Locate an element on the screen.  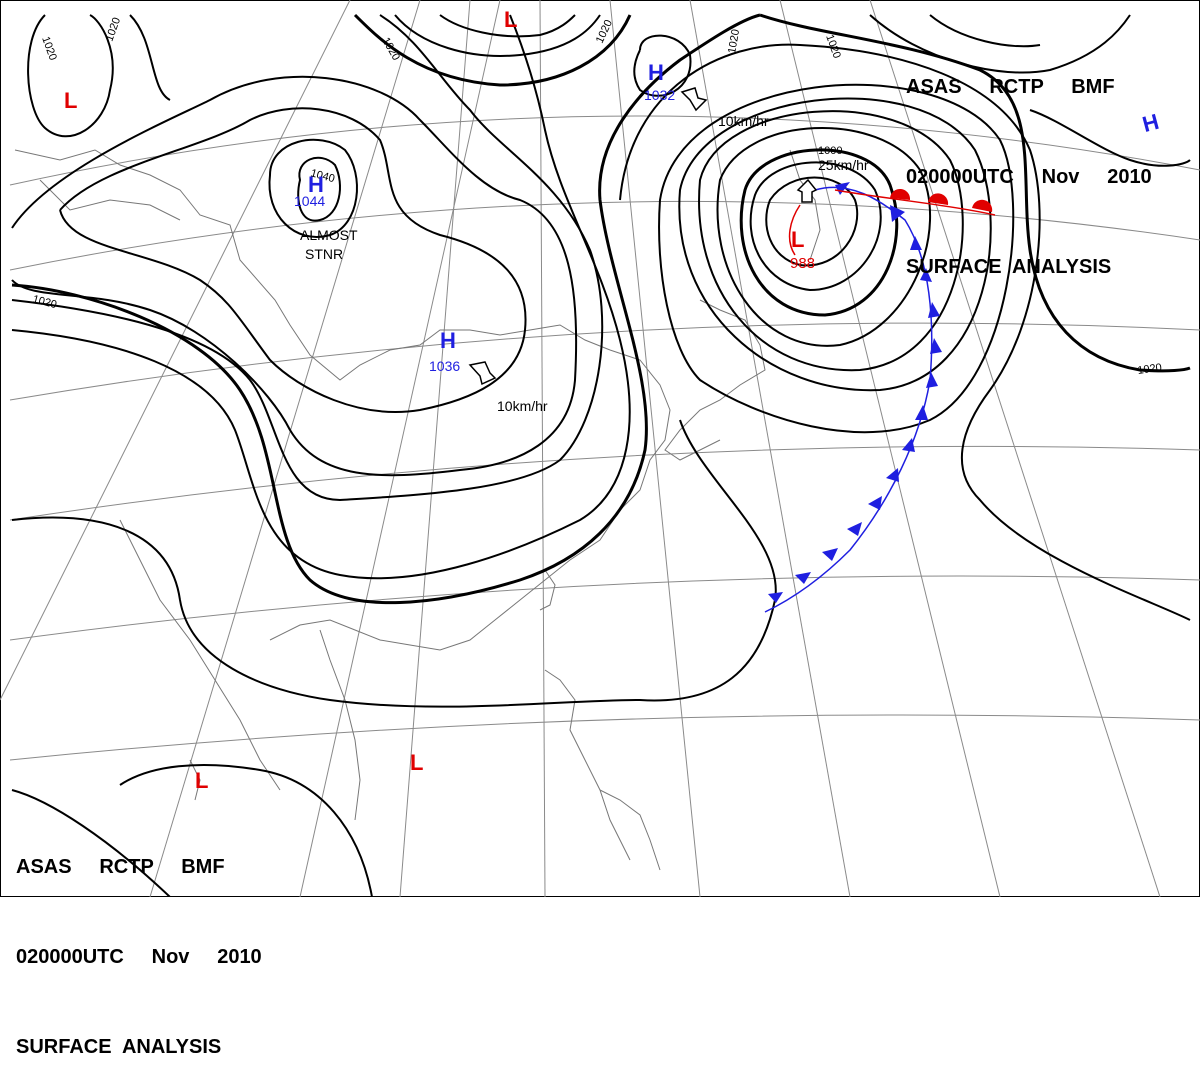
warm-front is located at coordinates (892, 222).